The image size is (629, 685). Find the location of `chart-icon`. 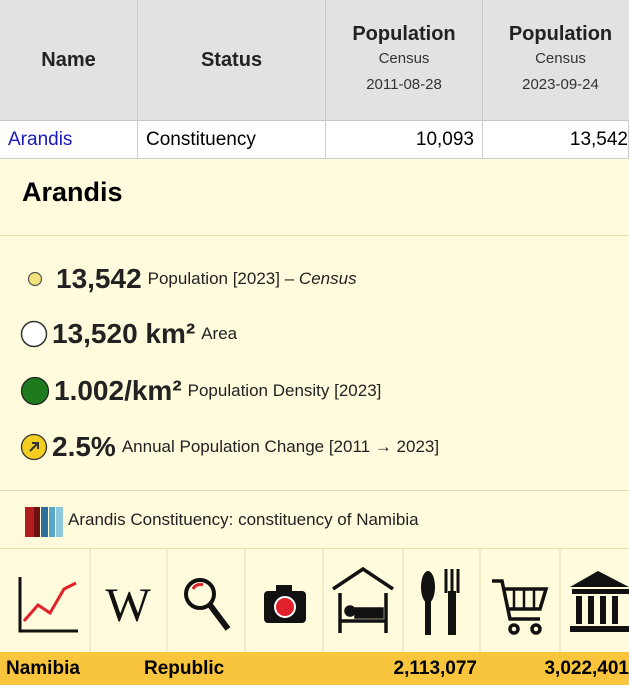

chart-icon is located at coordinates (48, 605).